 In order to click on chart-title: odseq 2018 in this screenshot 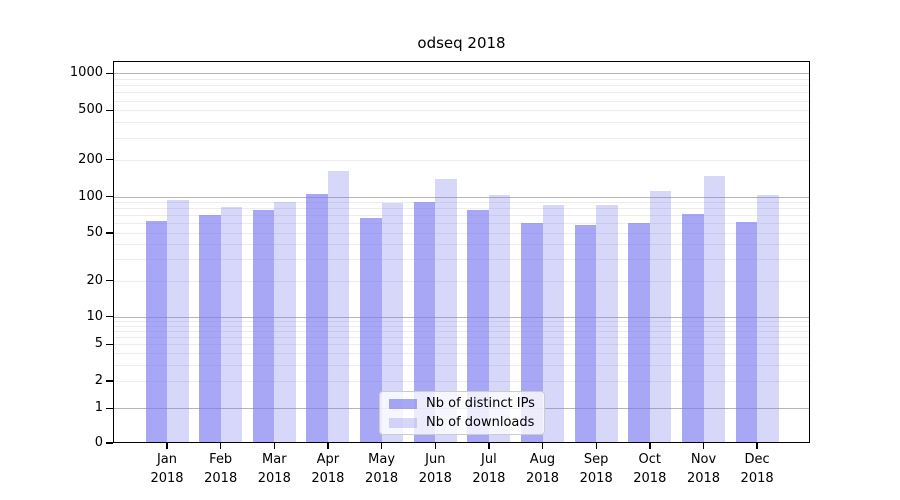, I will do `click(461, 43)`.